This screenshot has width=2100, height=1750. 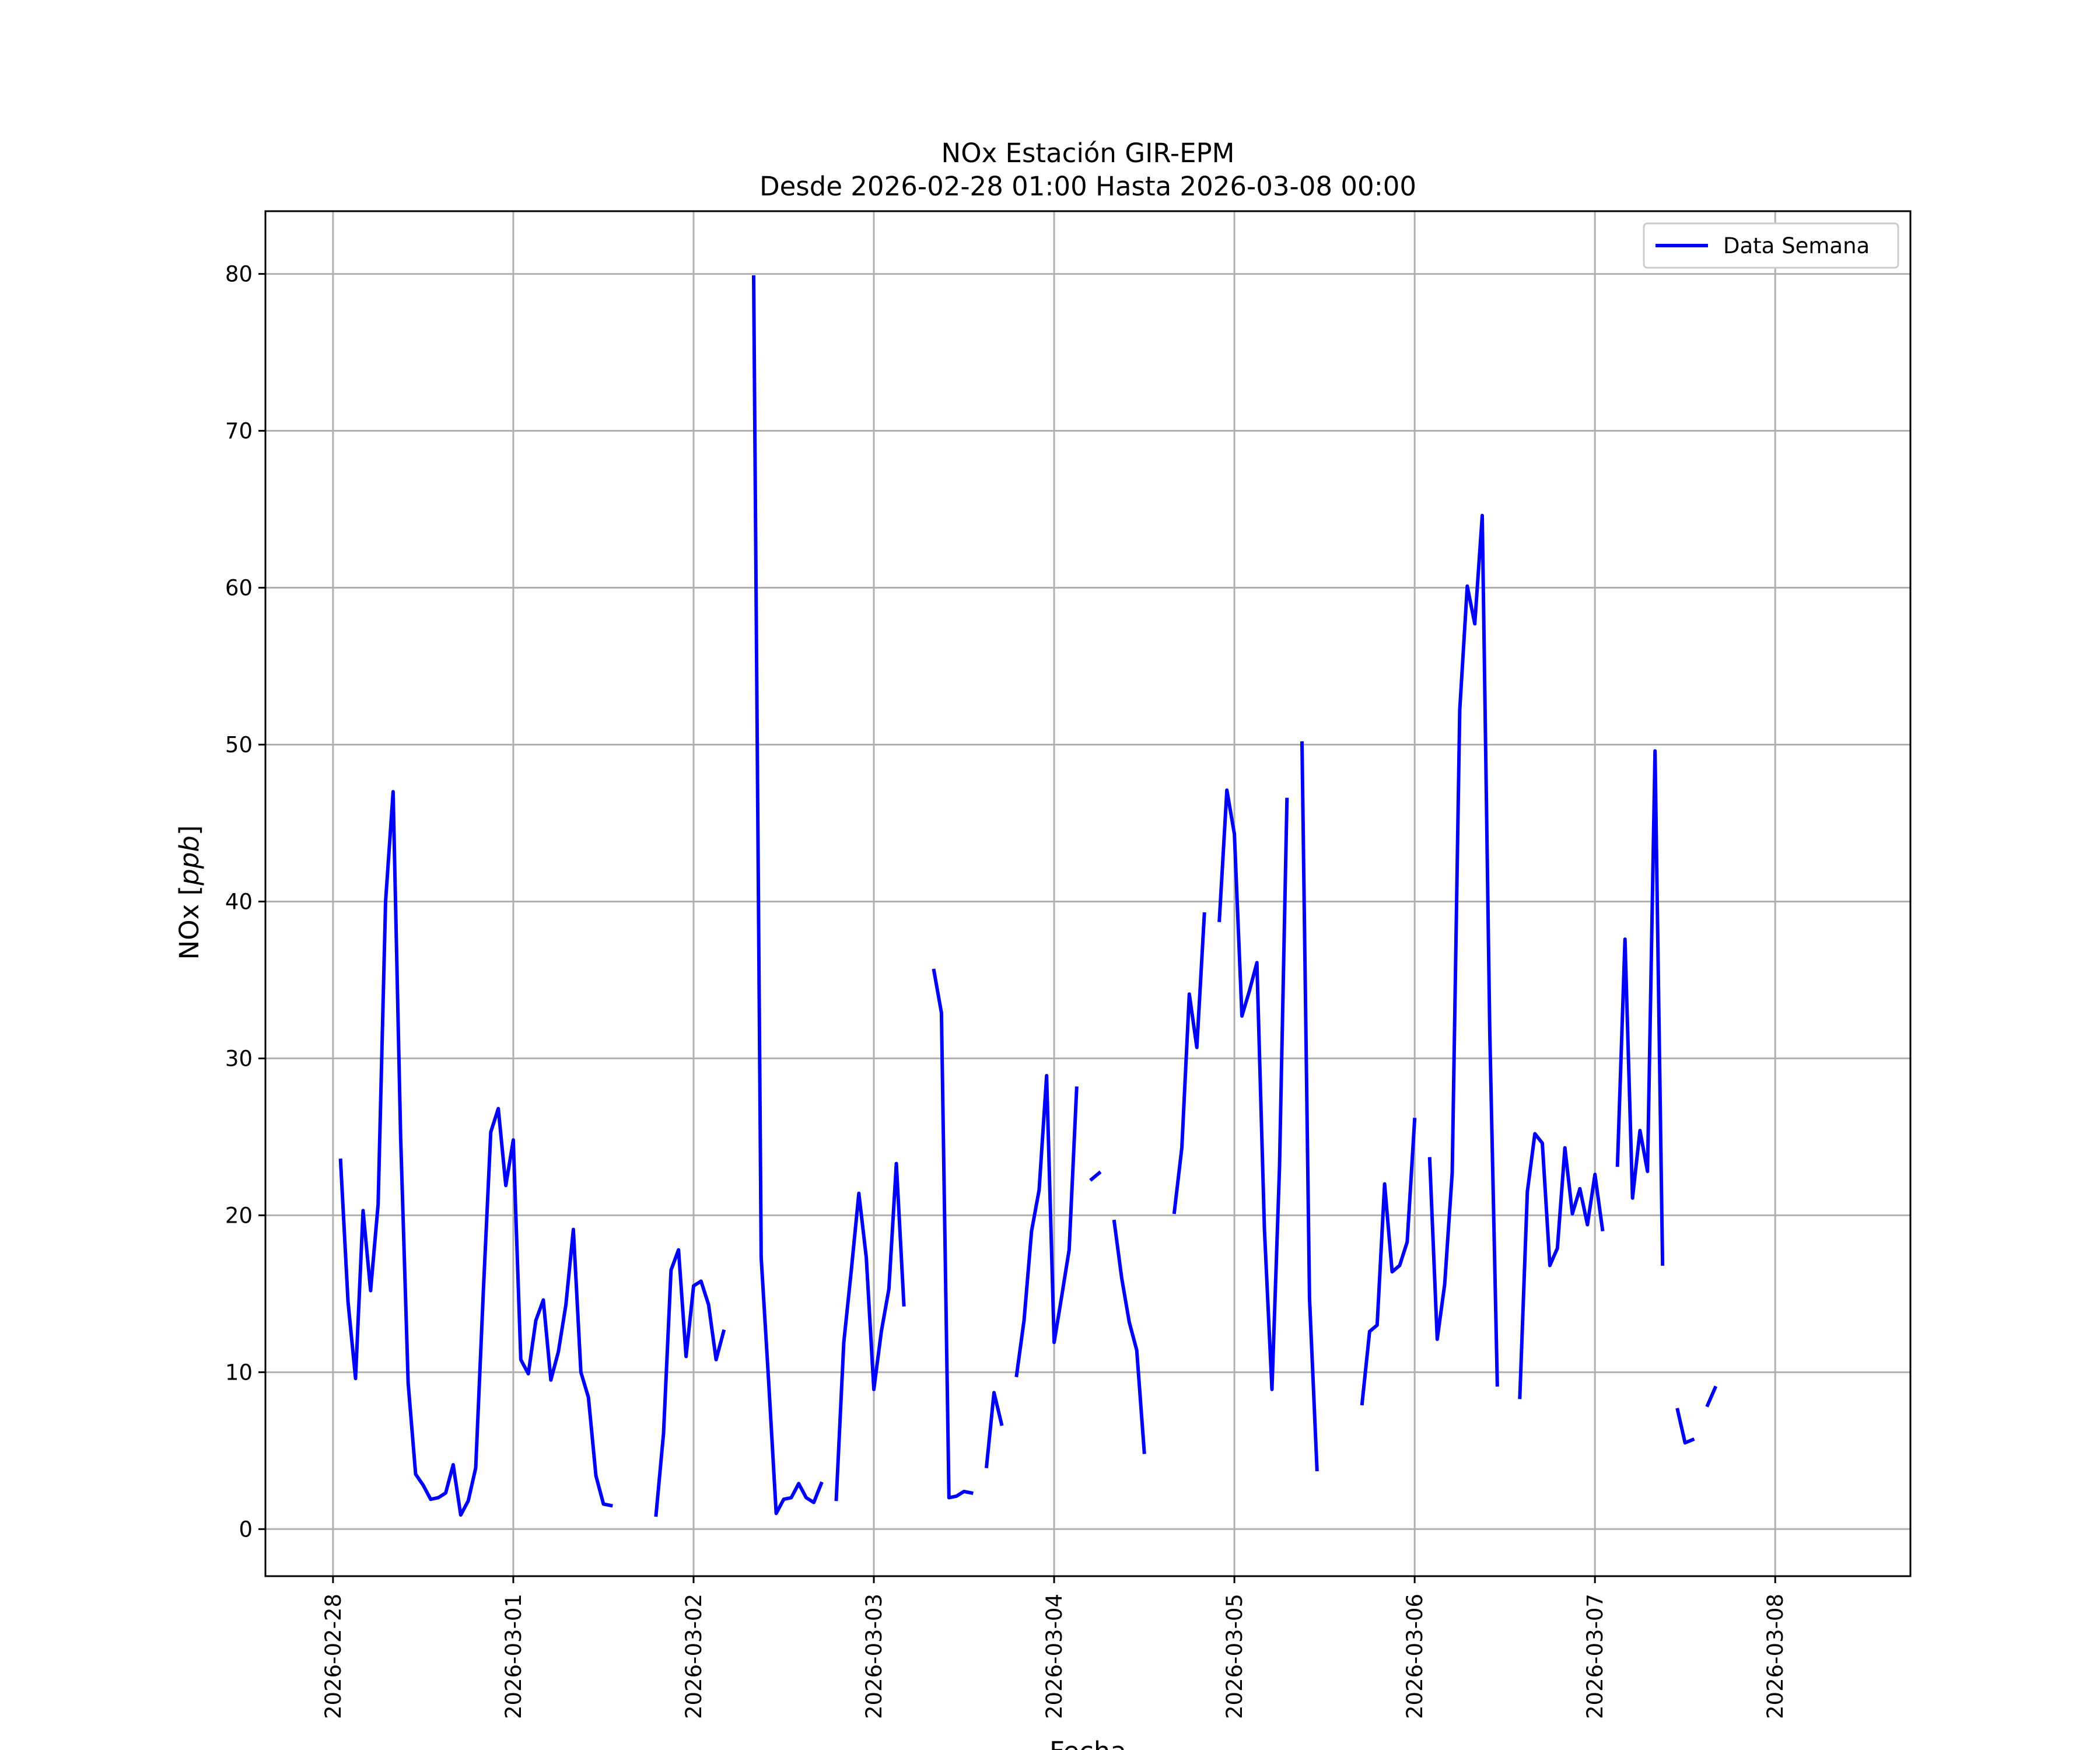 I want to click on legend: Data Semana, so click(x=1771, y=245).